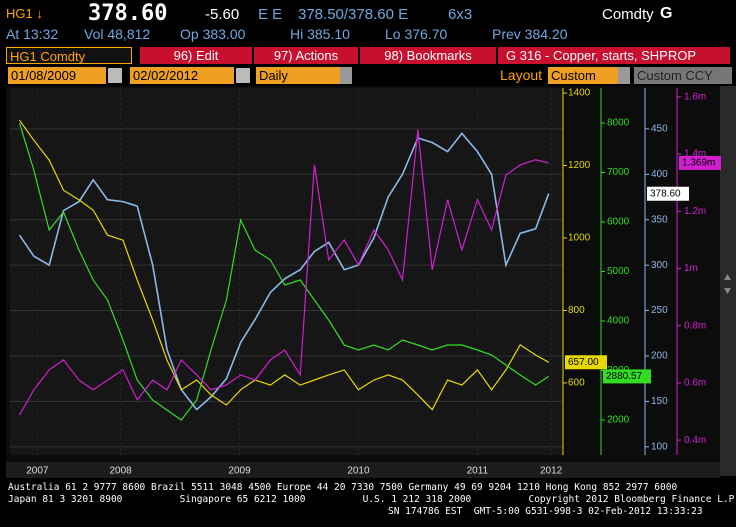 The height and width of the screenshot is (527, 736). Describe the element at coordinates (659, 446) in the screenshot. I see `y-tick-label: 100` at that location.